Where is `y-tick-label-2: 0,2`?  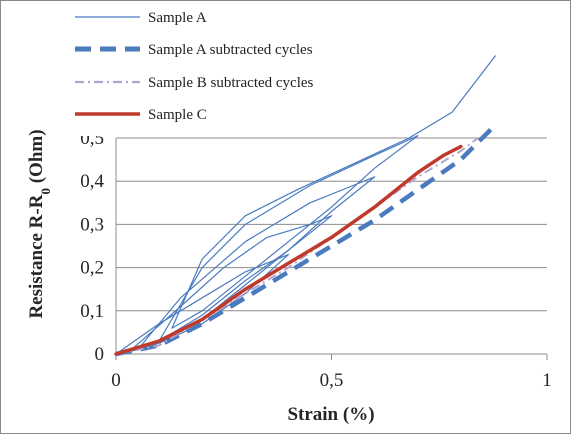 y-tick-label-2: 0,2 is located at coordinates (92, 268).